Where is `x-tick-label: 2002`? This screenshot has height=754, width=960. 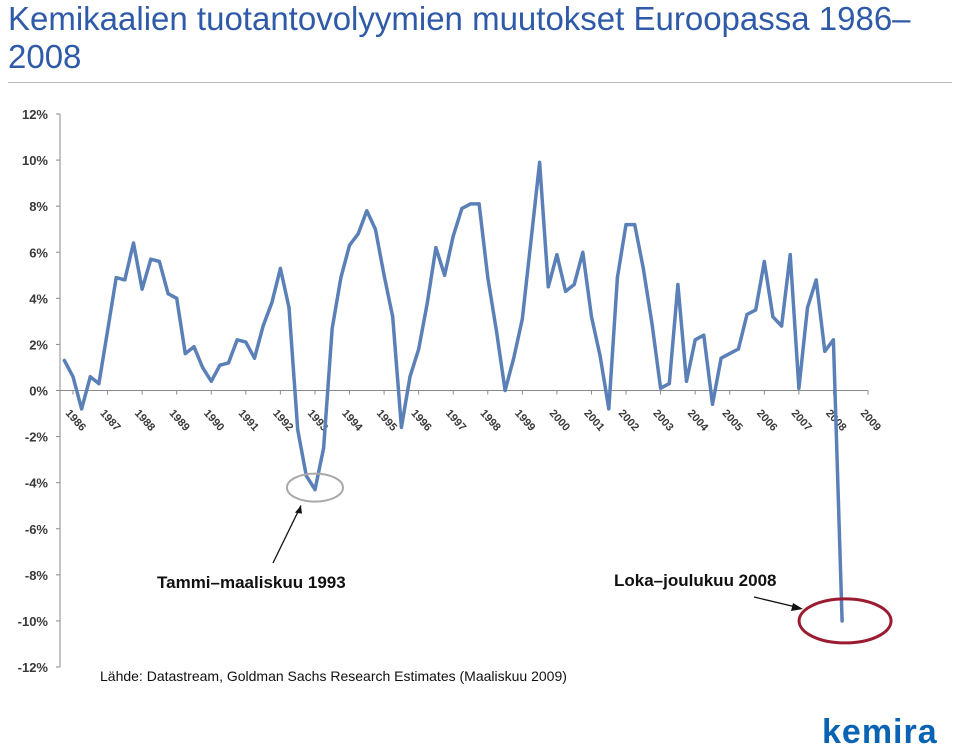 x-tick-label: 2002 is located at coordinates (628, 420).